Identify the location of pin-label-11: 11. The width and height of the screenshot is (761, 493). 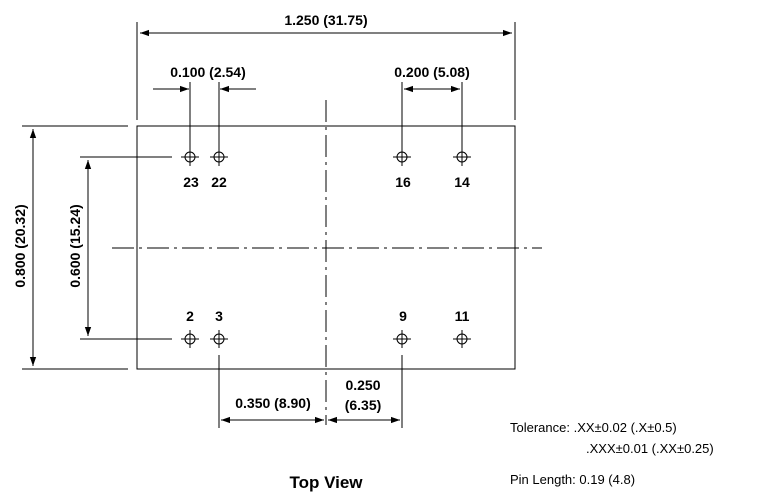
(462, 316).